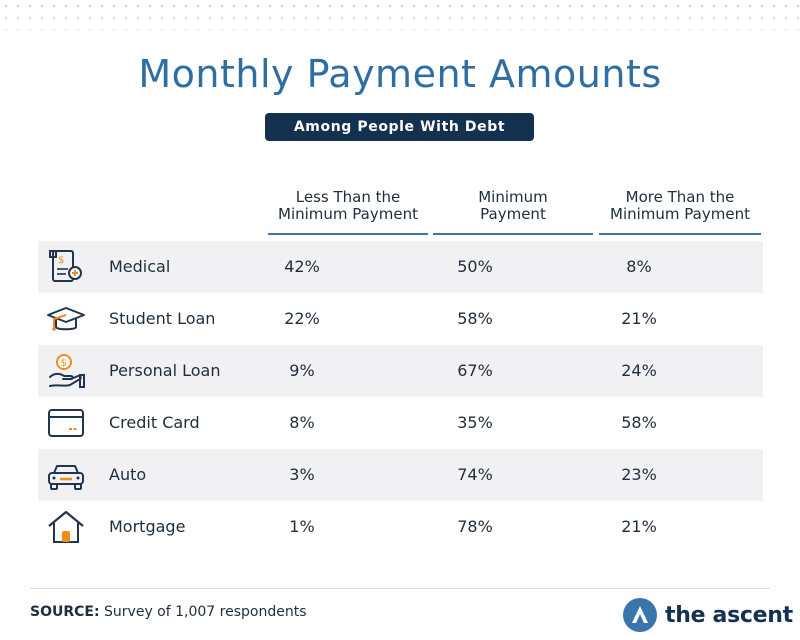 The height and width of the screenshot is (640, 800). I want to click on medical-bill-icon: $, so click(65, 266).